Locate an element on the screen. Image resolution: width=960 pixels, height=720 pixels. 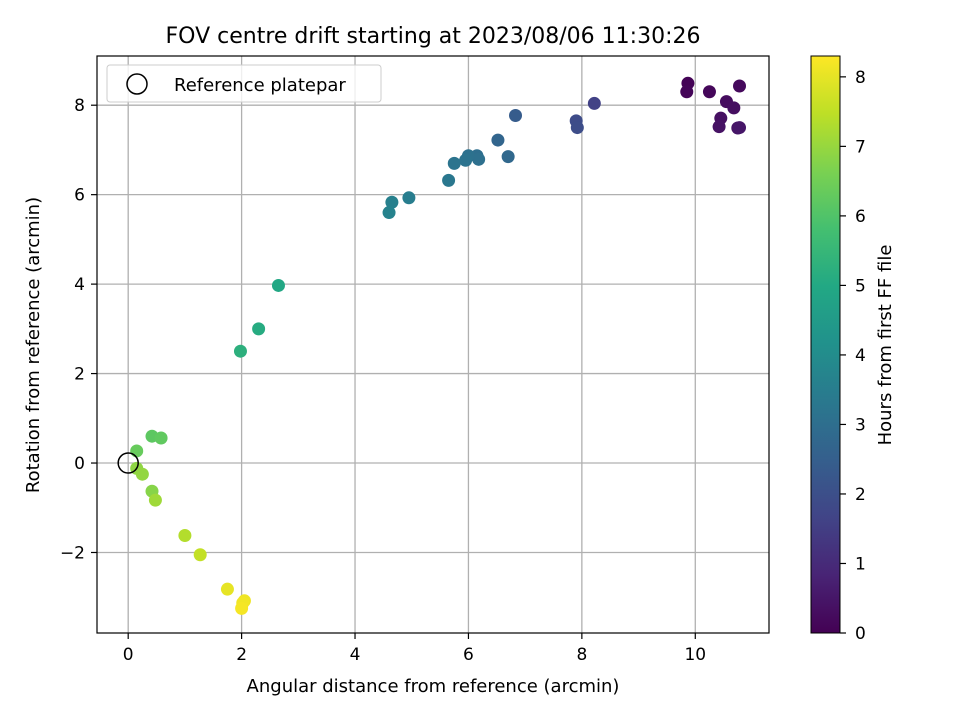
legend: Reference platepar is located at coordinates (244, 83).